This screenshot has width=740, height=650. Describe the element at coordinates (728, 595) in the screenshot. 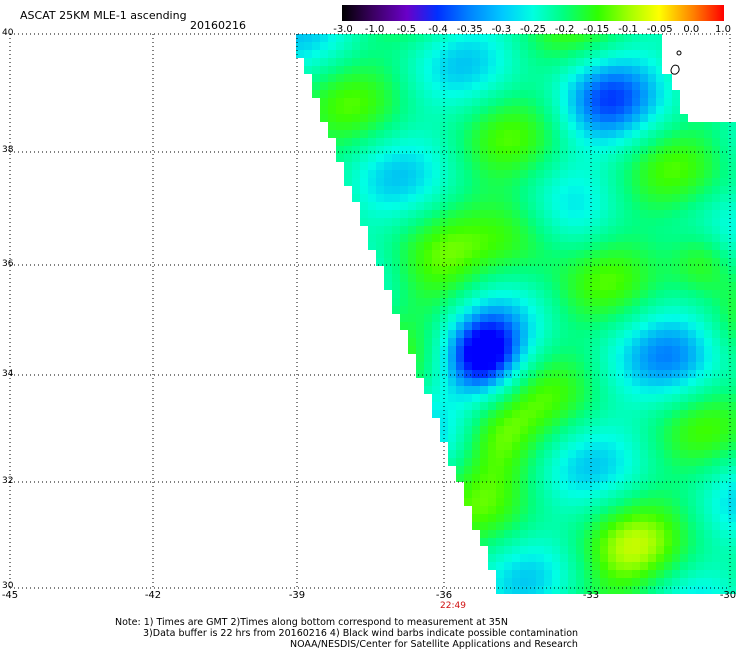

I see `x-tick-neg30: -30` at that location.